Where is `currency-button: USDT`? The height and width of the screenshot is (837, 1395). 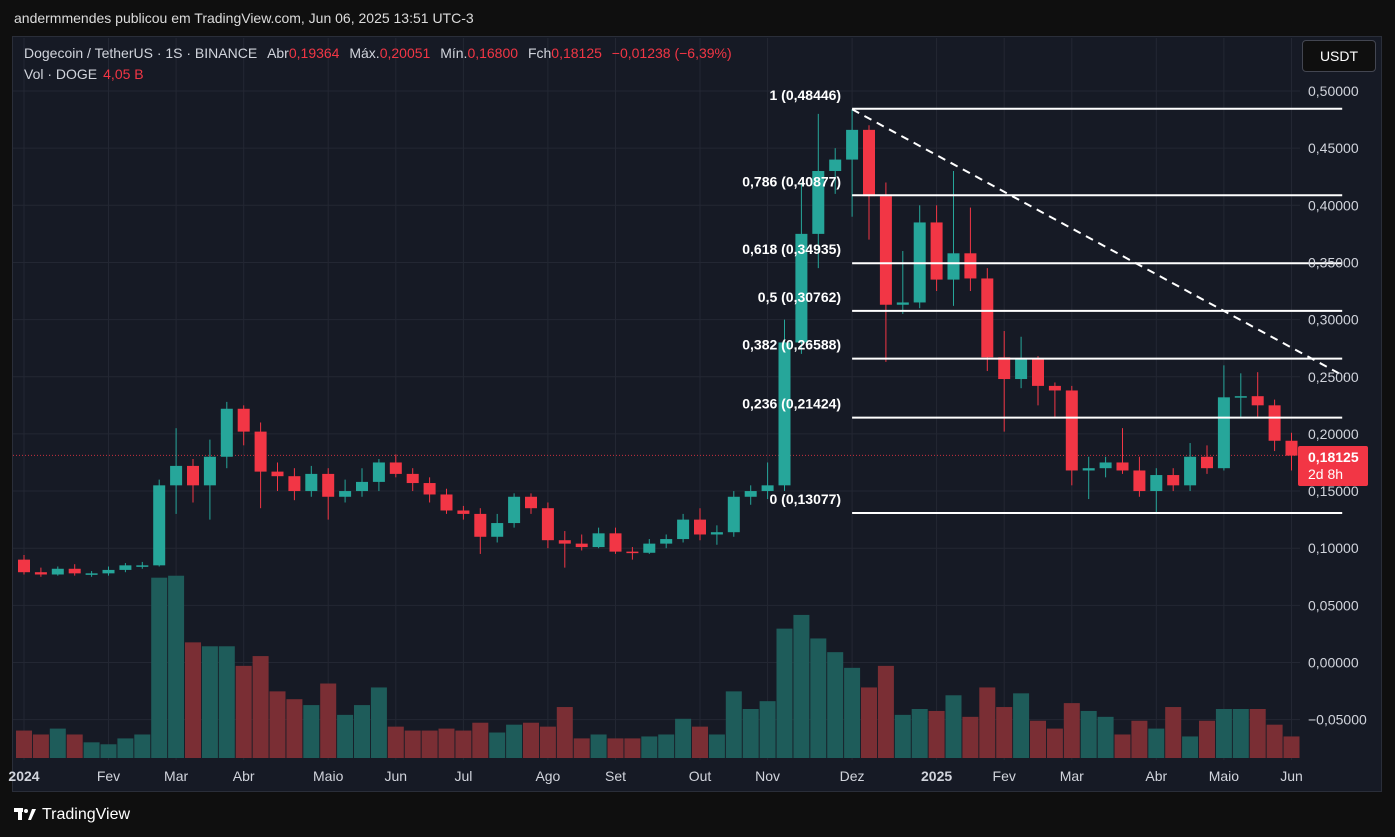 currency-button: USDT is located at coordinates (1339, 56).